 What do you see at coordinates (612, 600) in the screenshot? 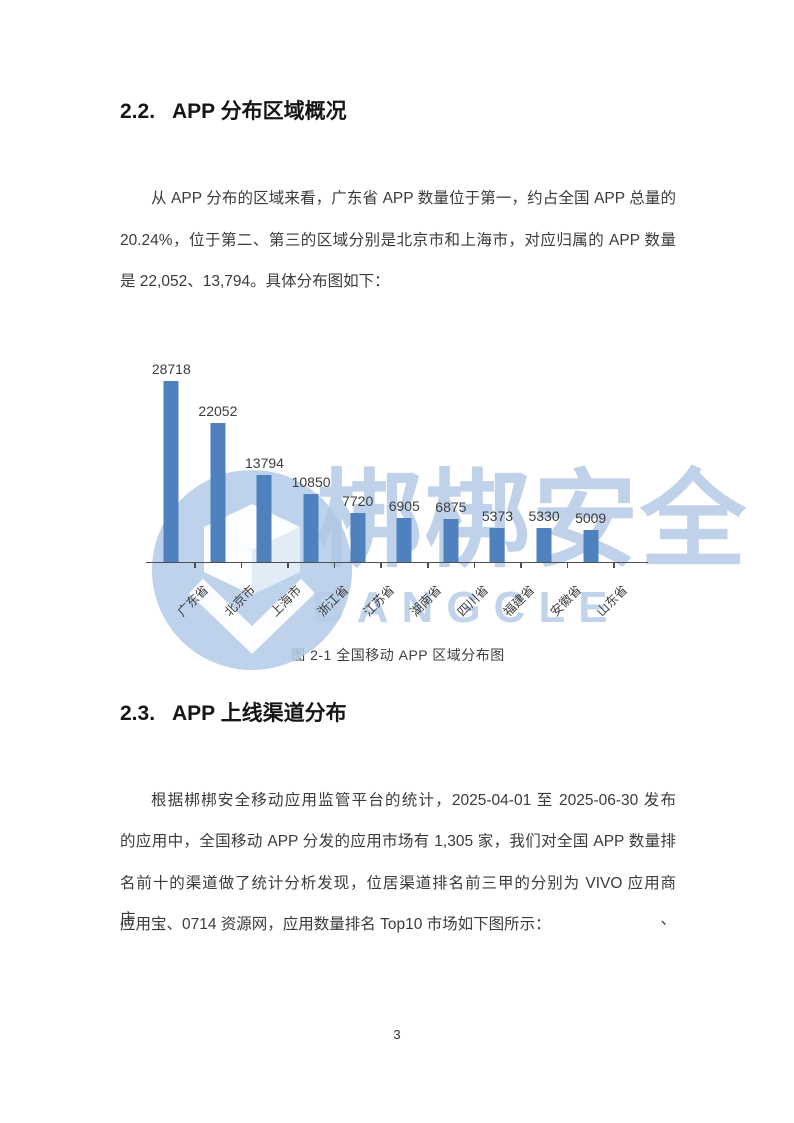
I see `category-label: 山东省` at bounding box center [612, 600].